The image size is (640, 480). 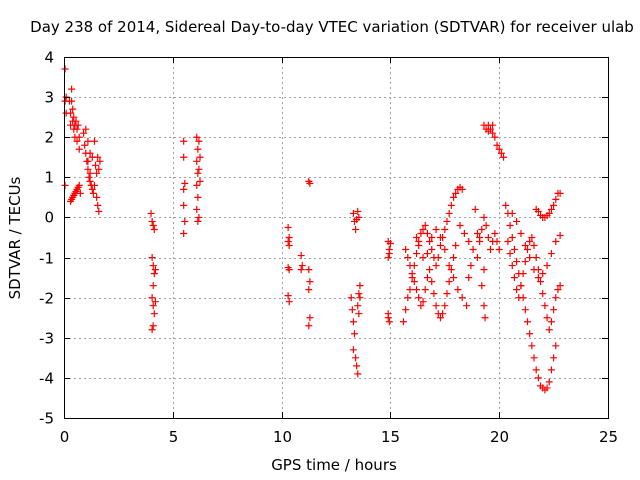 I want to click on x-tick-label: 0, so click(x=65, y=437).